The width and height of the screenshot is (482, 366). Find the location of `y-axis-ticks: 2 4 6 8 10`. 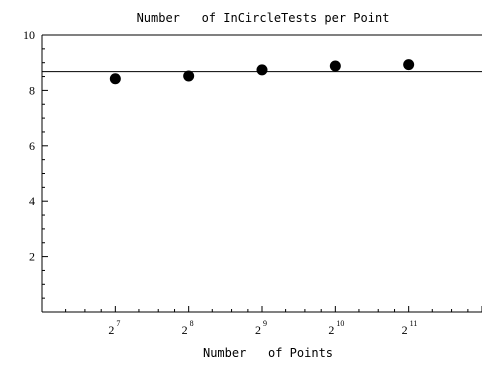

y-axis-ticks: 2 4 6 8 10 is located at coordinates (35, 163).